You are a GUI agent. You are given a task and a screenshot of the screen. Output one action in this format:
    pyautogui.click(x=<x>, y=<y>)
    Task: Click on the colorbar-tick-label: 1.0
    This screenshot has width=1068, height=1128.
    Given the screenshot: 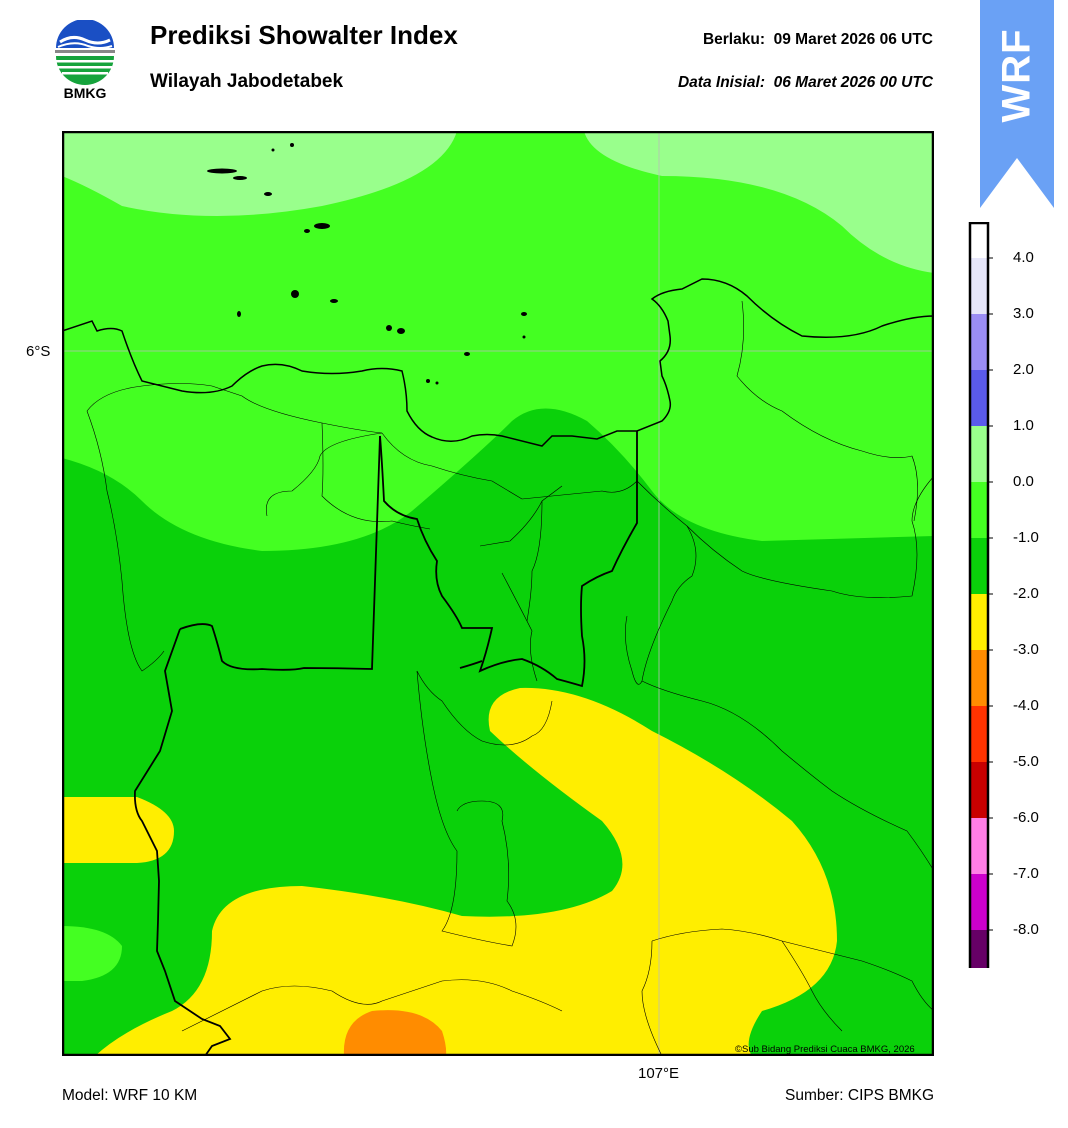 What is the action you would take?
    pyautogui.click(x=1023, y=425)
    